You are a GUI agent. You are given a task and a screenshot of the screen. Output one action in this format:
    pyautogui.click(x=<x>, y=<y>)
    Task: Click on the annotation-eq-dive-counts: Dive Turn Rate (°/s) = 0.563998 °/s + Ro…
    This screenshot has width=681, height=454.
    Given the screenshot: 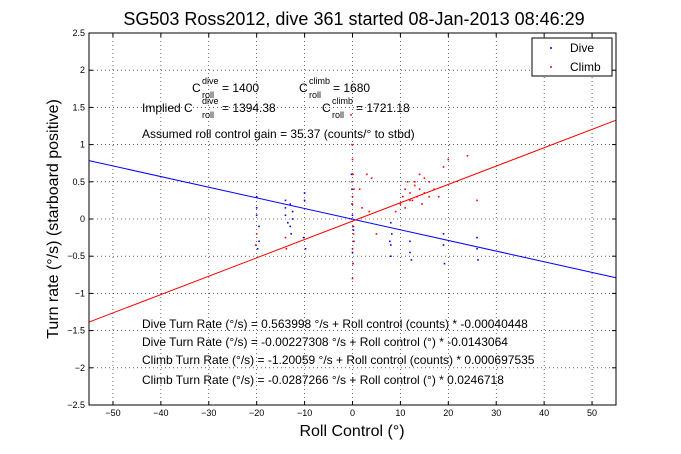 What is the action you would take?
    pyautogui.click(x=335, y=324)
    